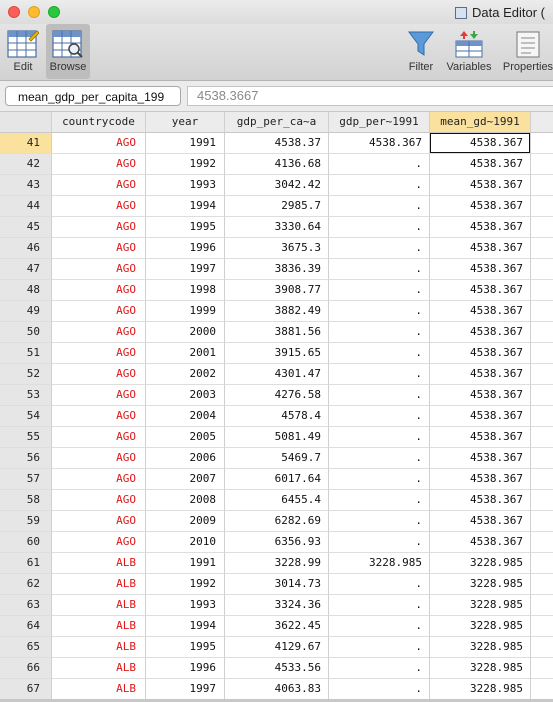  What do you see at coordinates (185, 374) in the screenshot?
I see `year-cell: 2002` at bounding box center [185, 374].